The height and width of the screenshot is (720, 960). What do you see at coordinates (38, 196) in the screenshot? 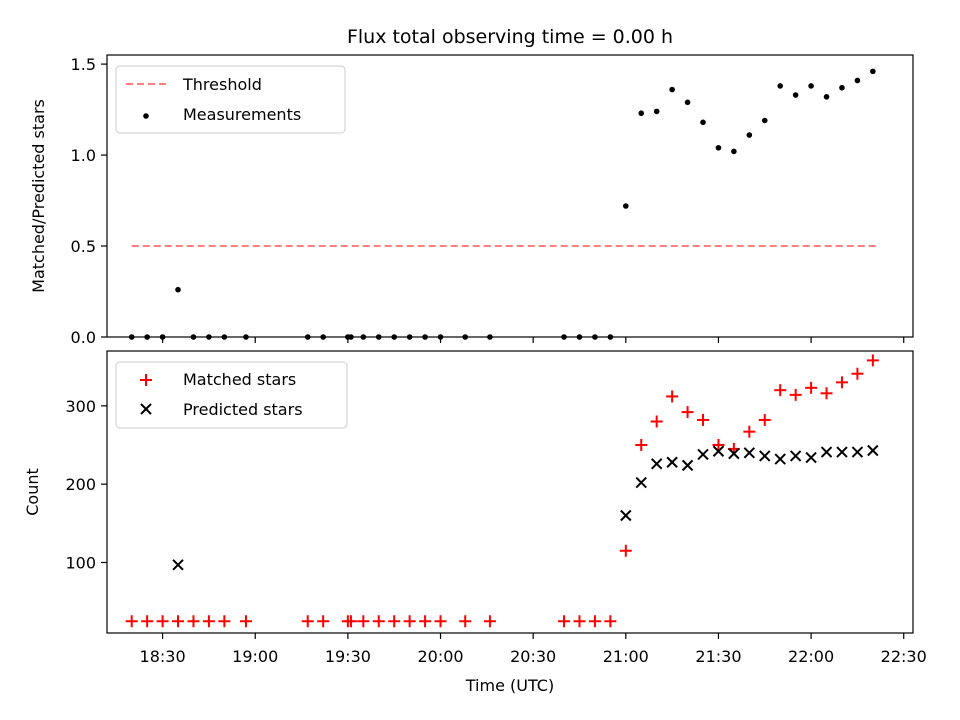
I see `top-y-axis-label: Matched/Predicted stars` at bounding box center [38, 196].